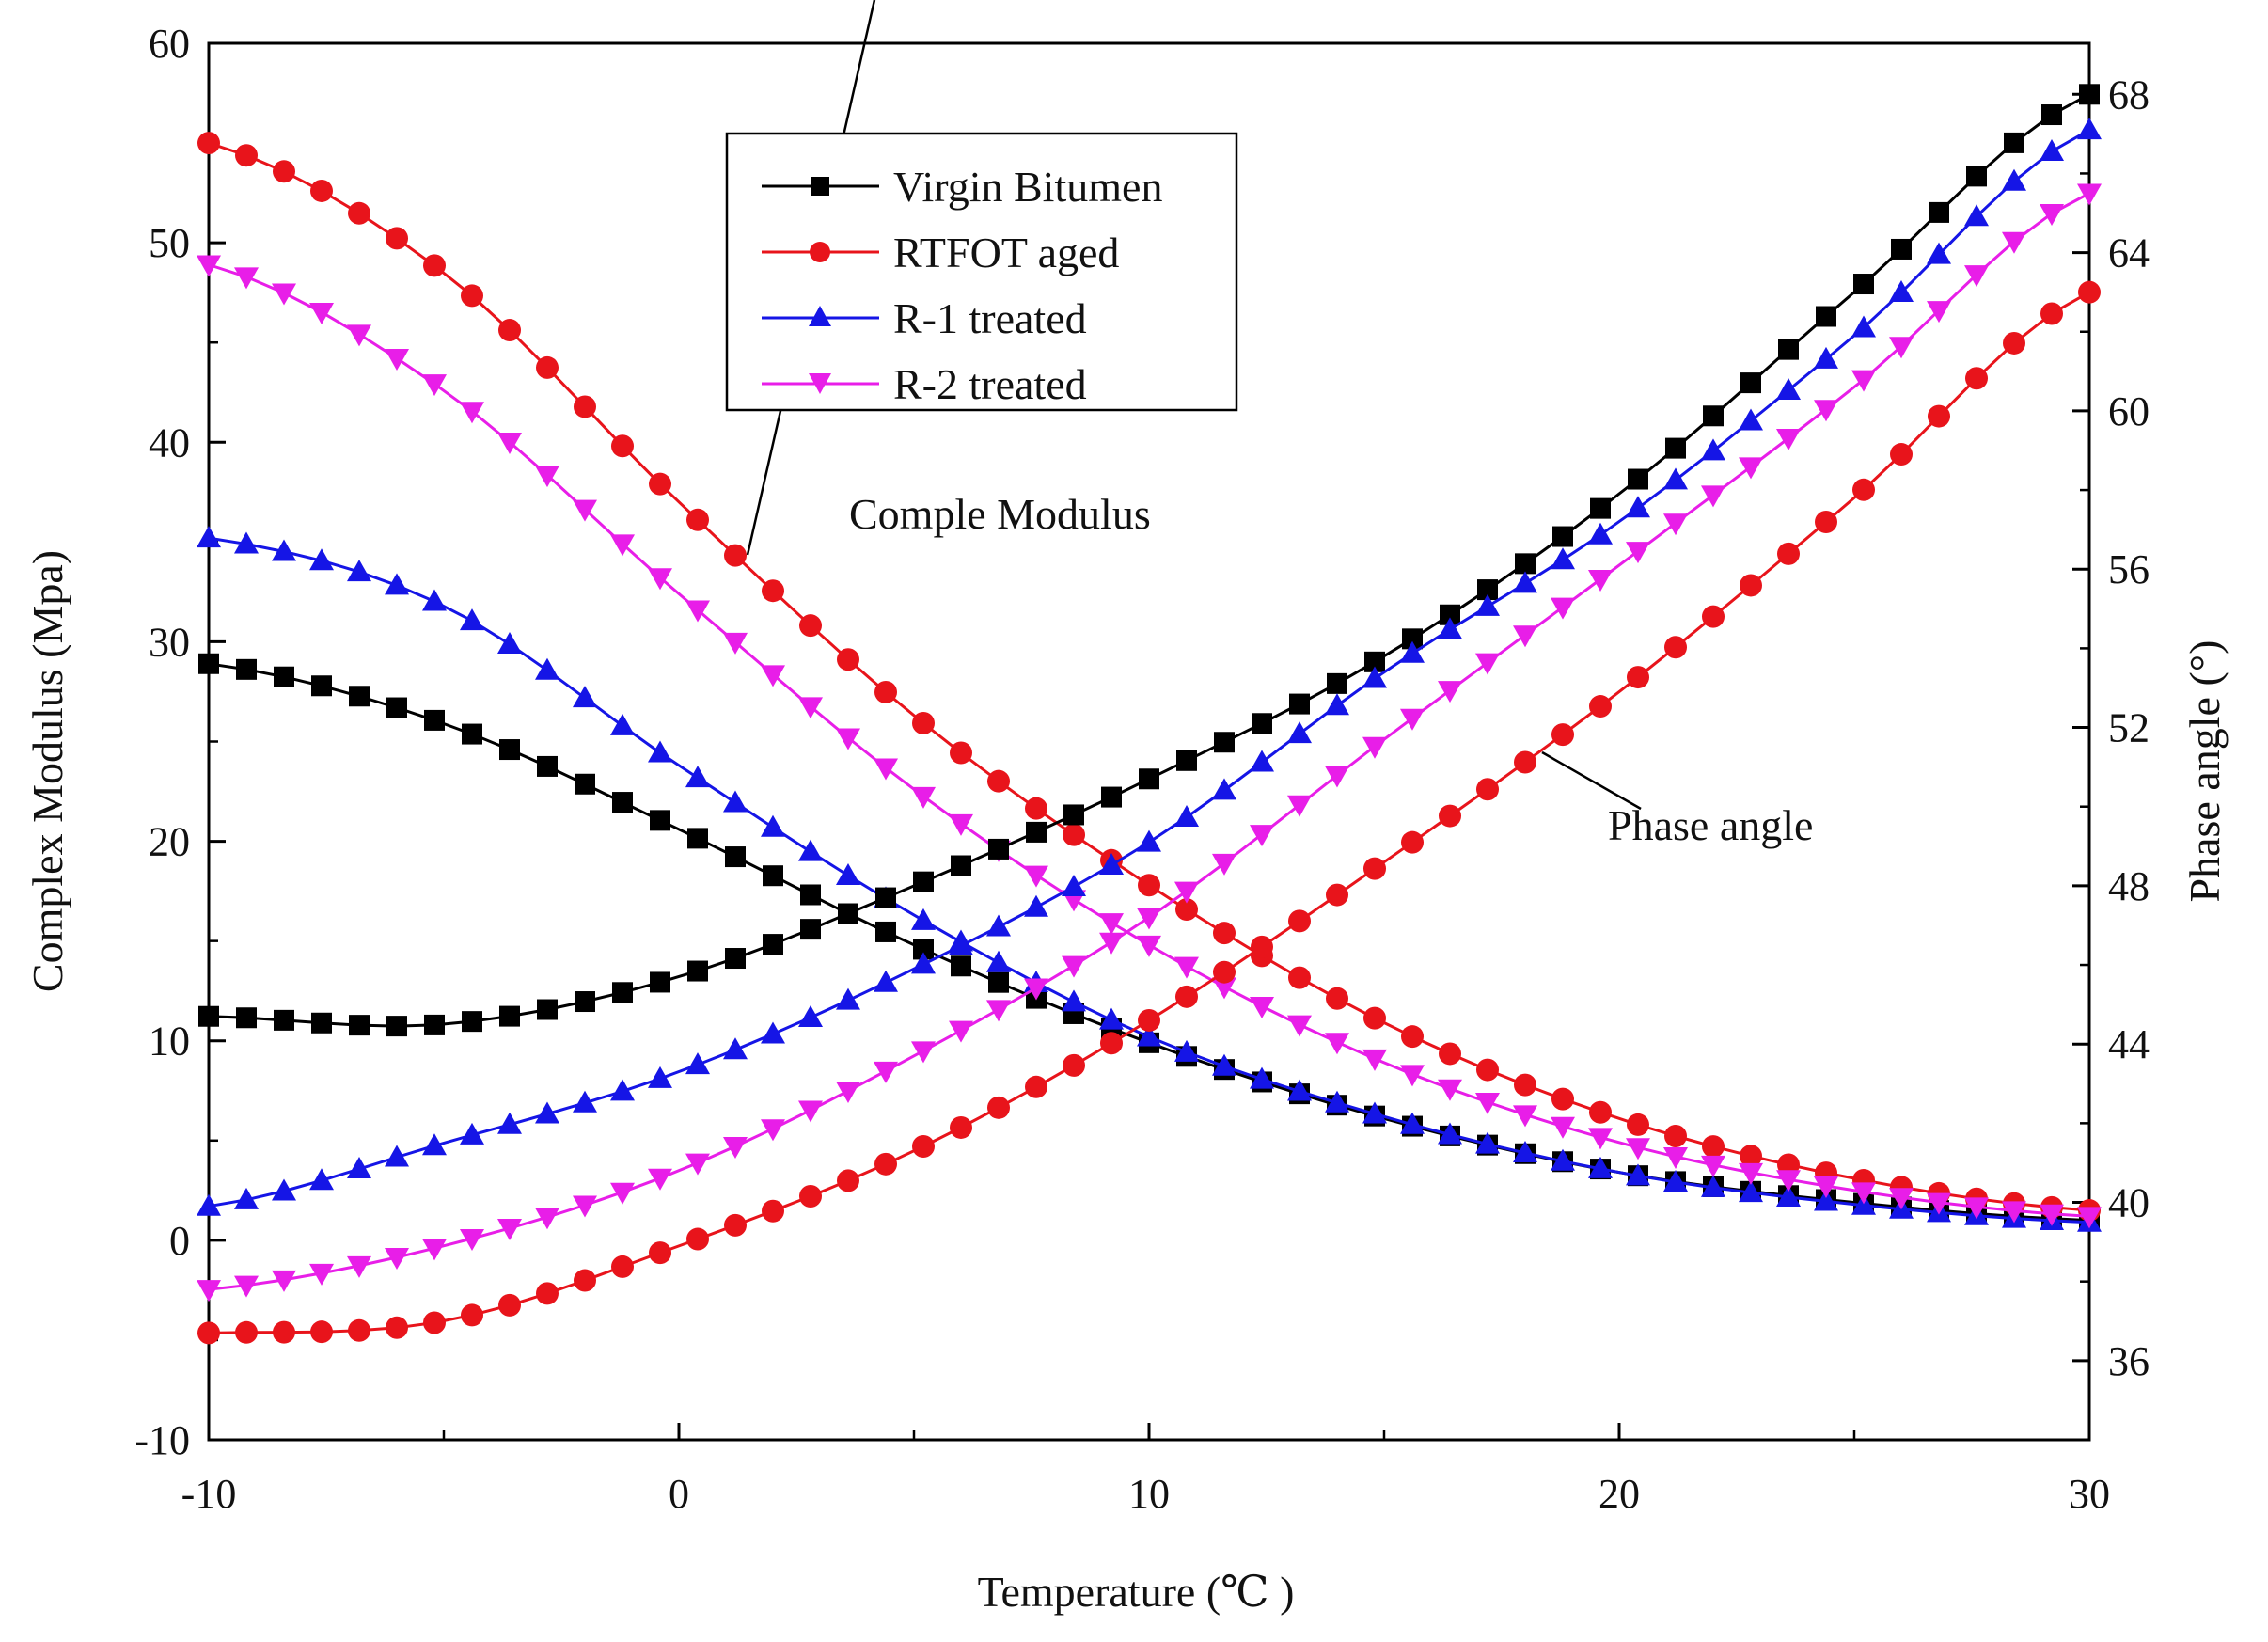 The image size is (2268, 1642). Describe the element at coordinates (2129, 886) in the screenshot. I see `y2-tick-label: 48` at that location.